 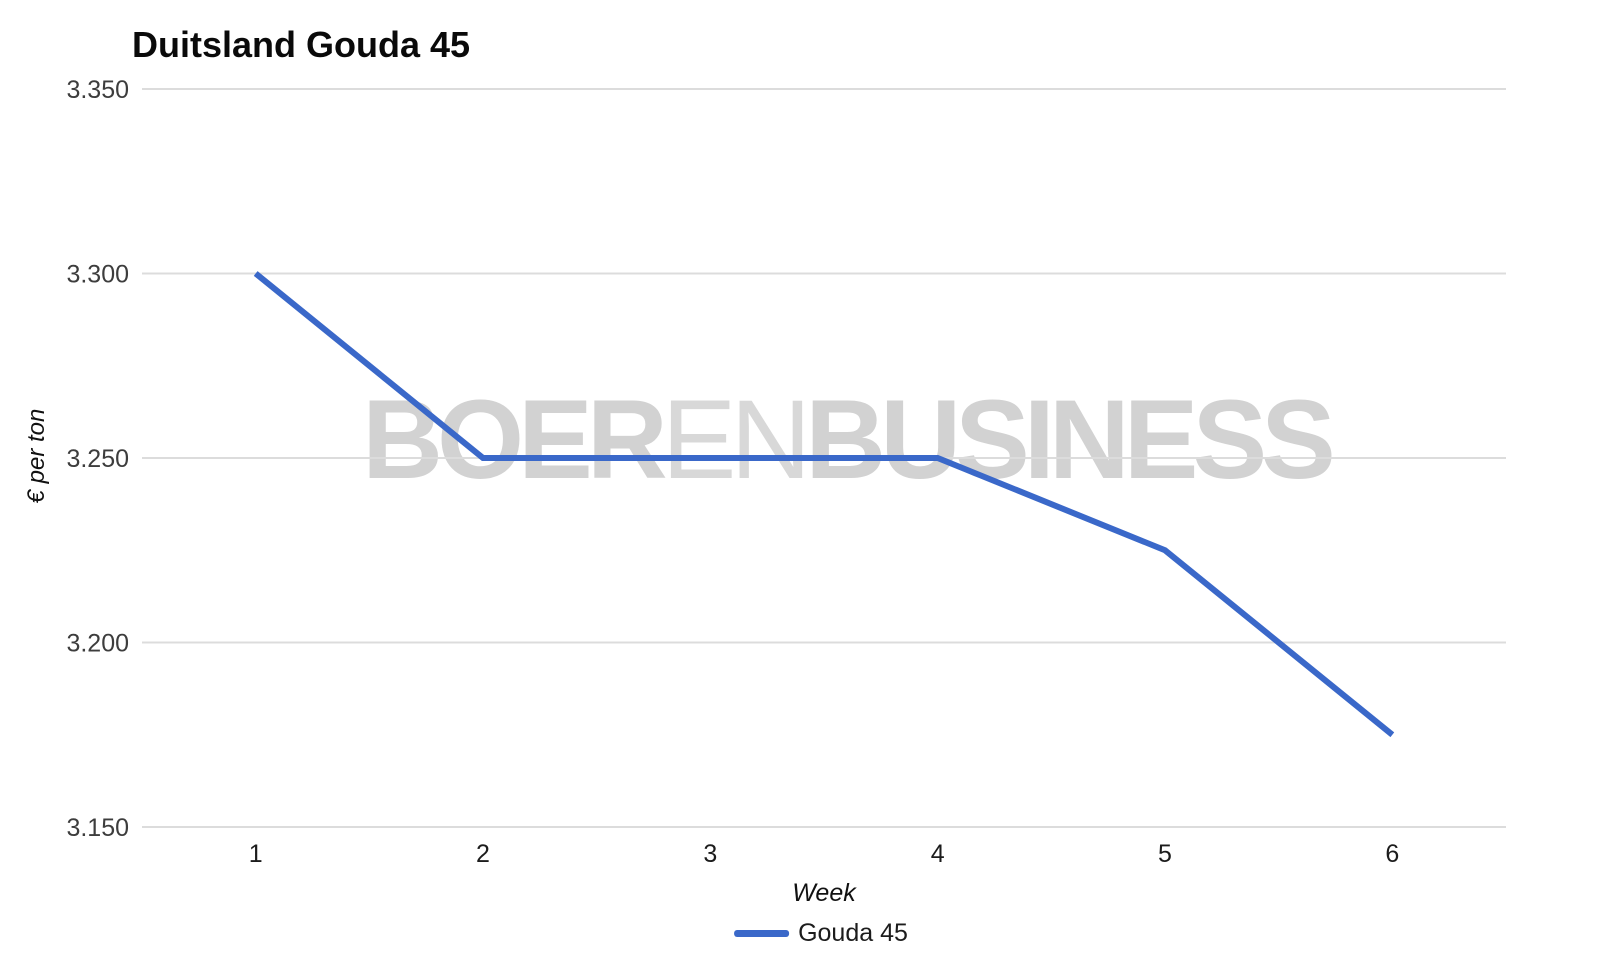 I want to click on x-tick-label: 4, so click(x=938, y=854).